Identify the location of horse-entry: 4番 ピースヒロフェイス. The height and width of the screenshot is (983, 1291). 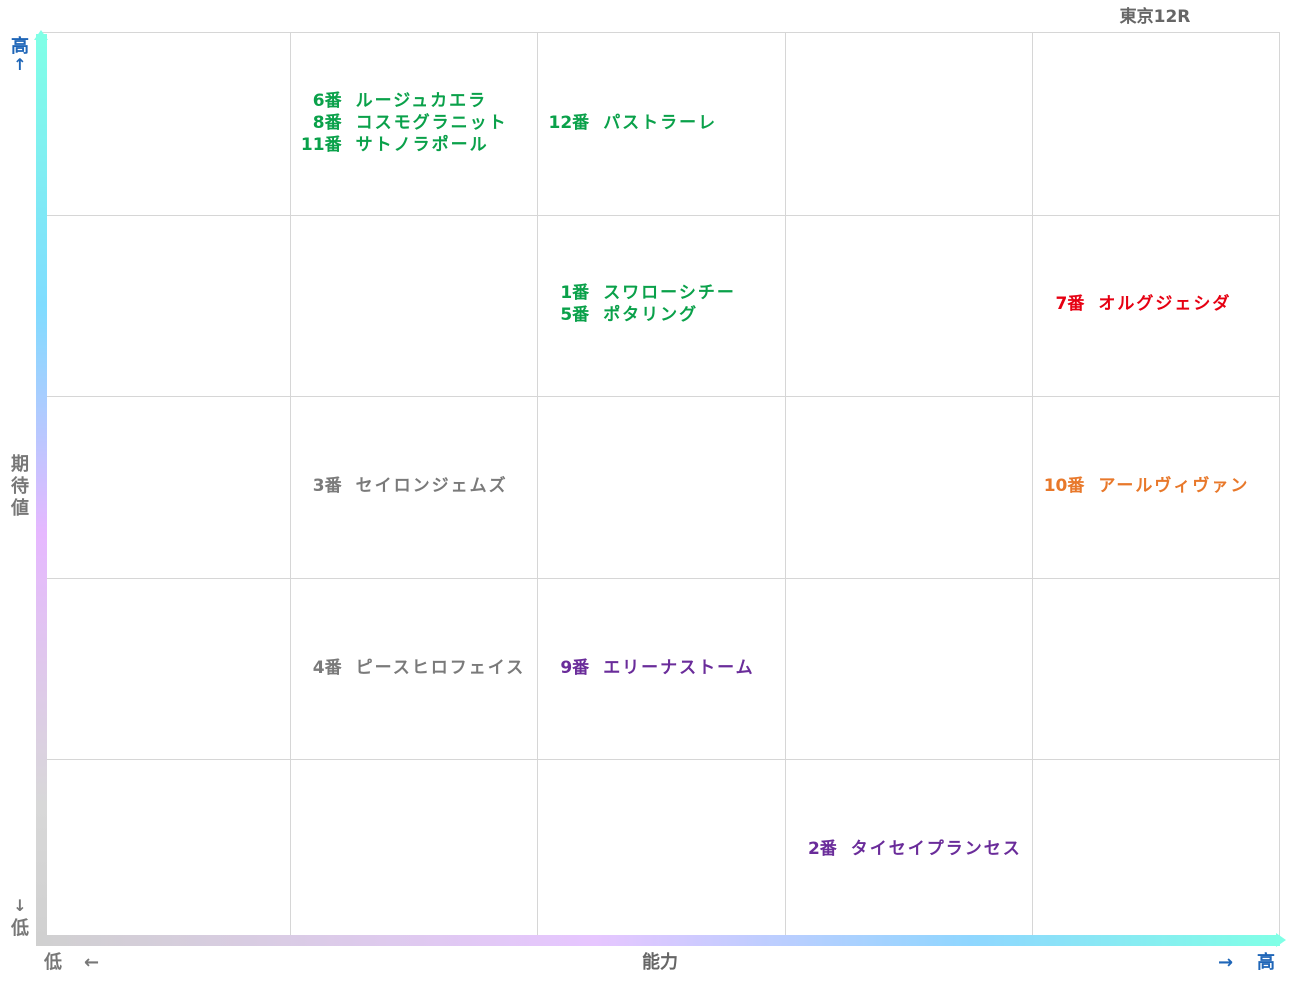
(417, 668).